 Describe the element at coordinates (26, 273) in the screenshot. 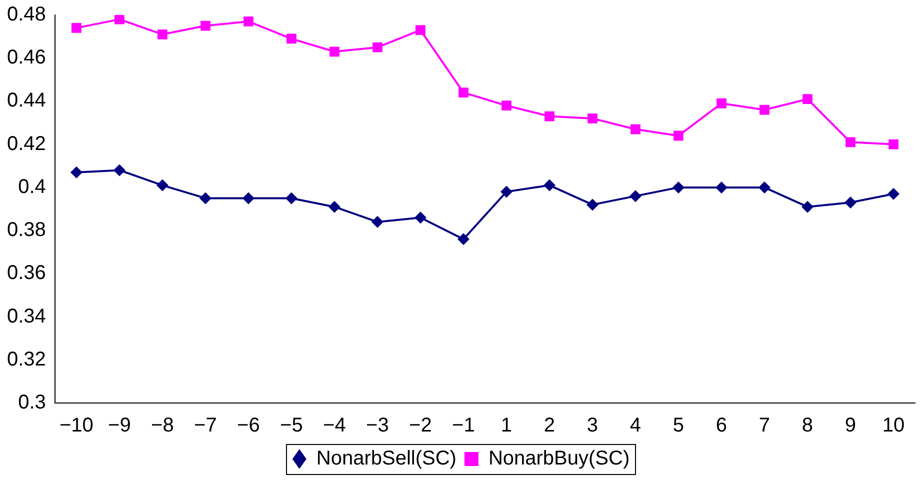

I see `y-tick-label: 0.36` at that location.